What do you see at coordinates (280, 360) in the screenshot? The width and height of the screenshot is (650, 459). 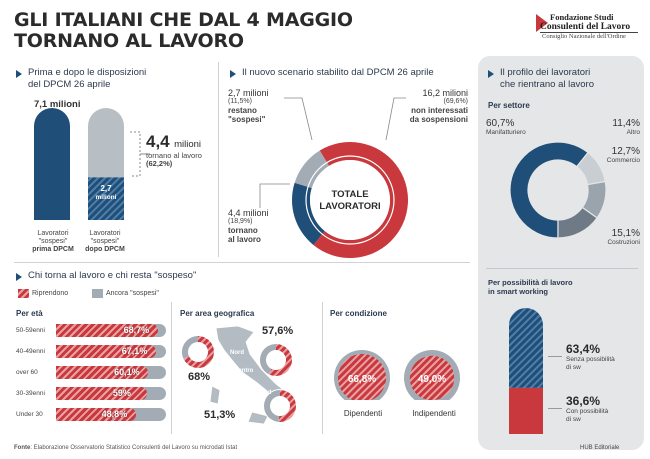 I see `geo-donut-nord` at bounding box center [280, 360].